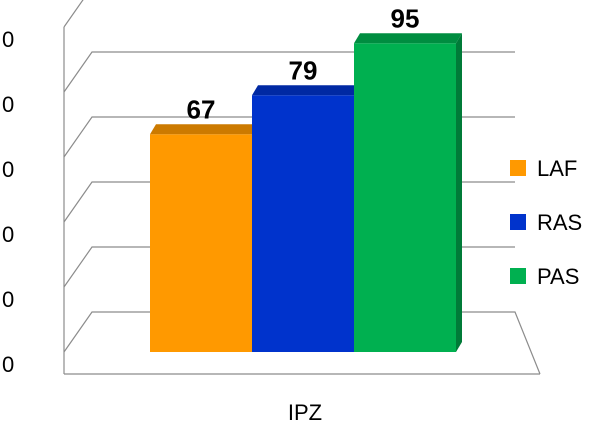  I want to click on x-axis-categories: IPZ, so click(305, 412).